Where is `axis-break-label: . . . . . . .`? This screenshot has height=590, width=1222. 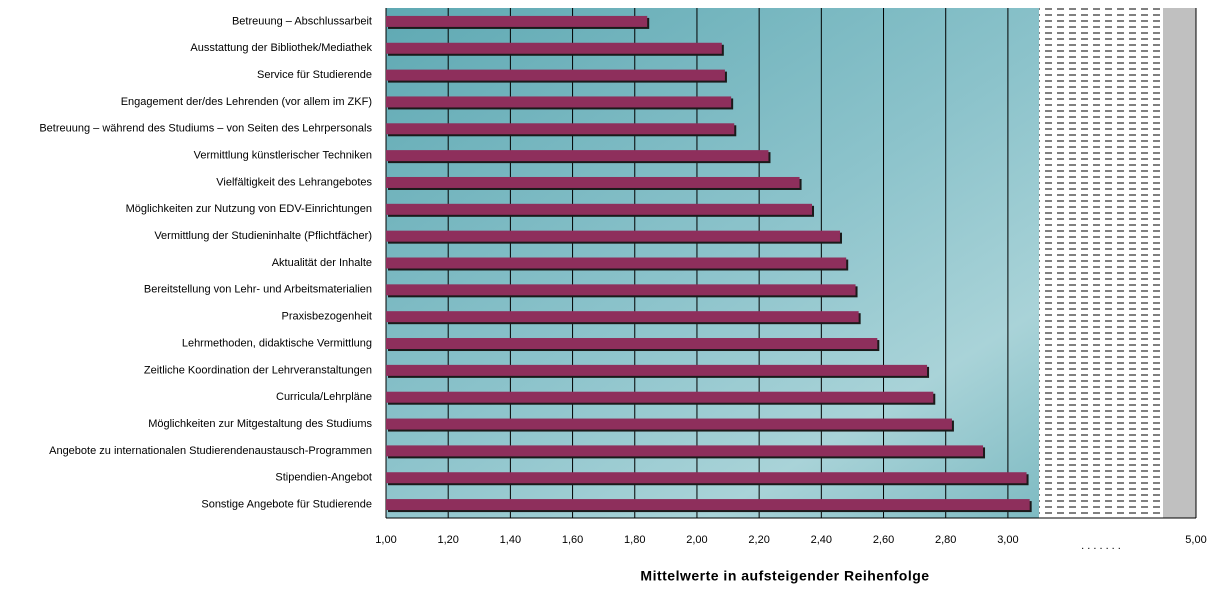
axis-break-label: . . . . . . . is located at coordinates (1101, 546).